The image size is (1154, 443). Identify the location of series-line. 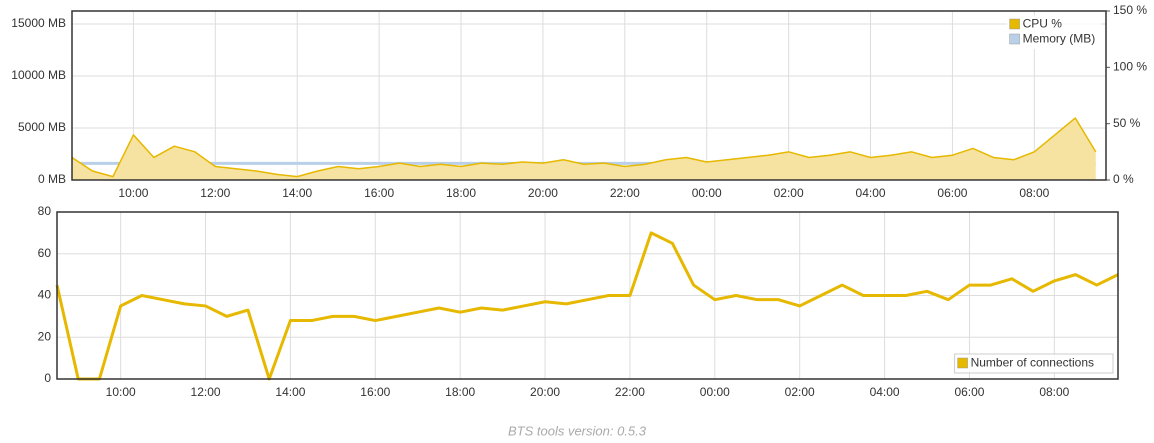
(584, 147).